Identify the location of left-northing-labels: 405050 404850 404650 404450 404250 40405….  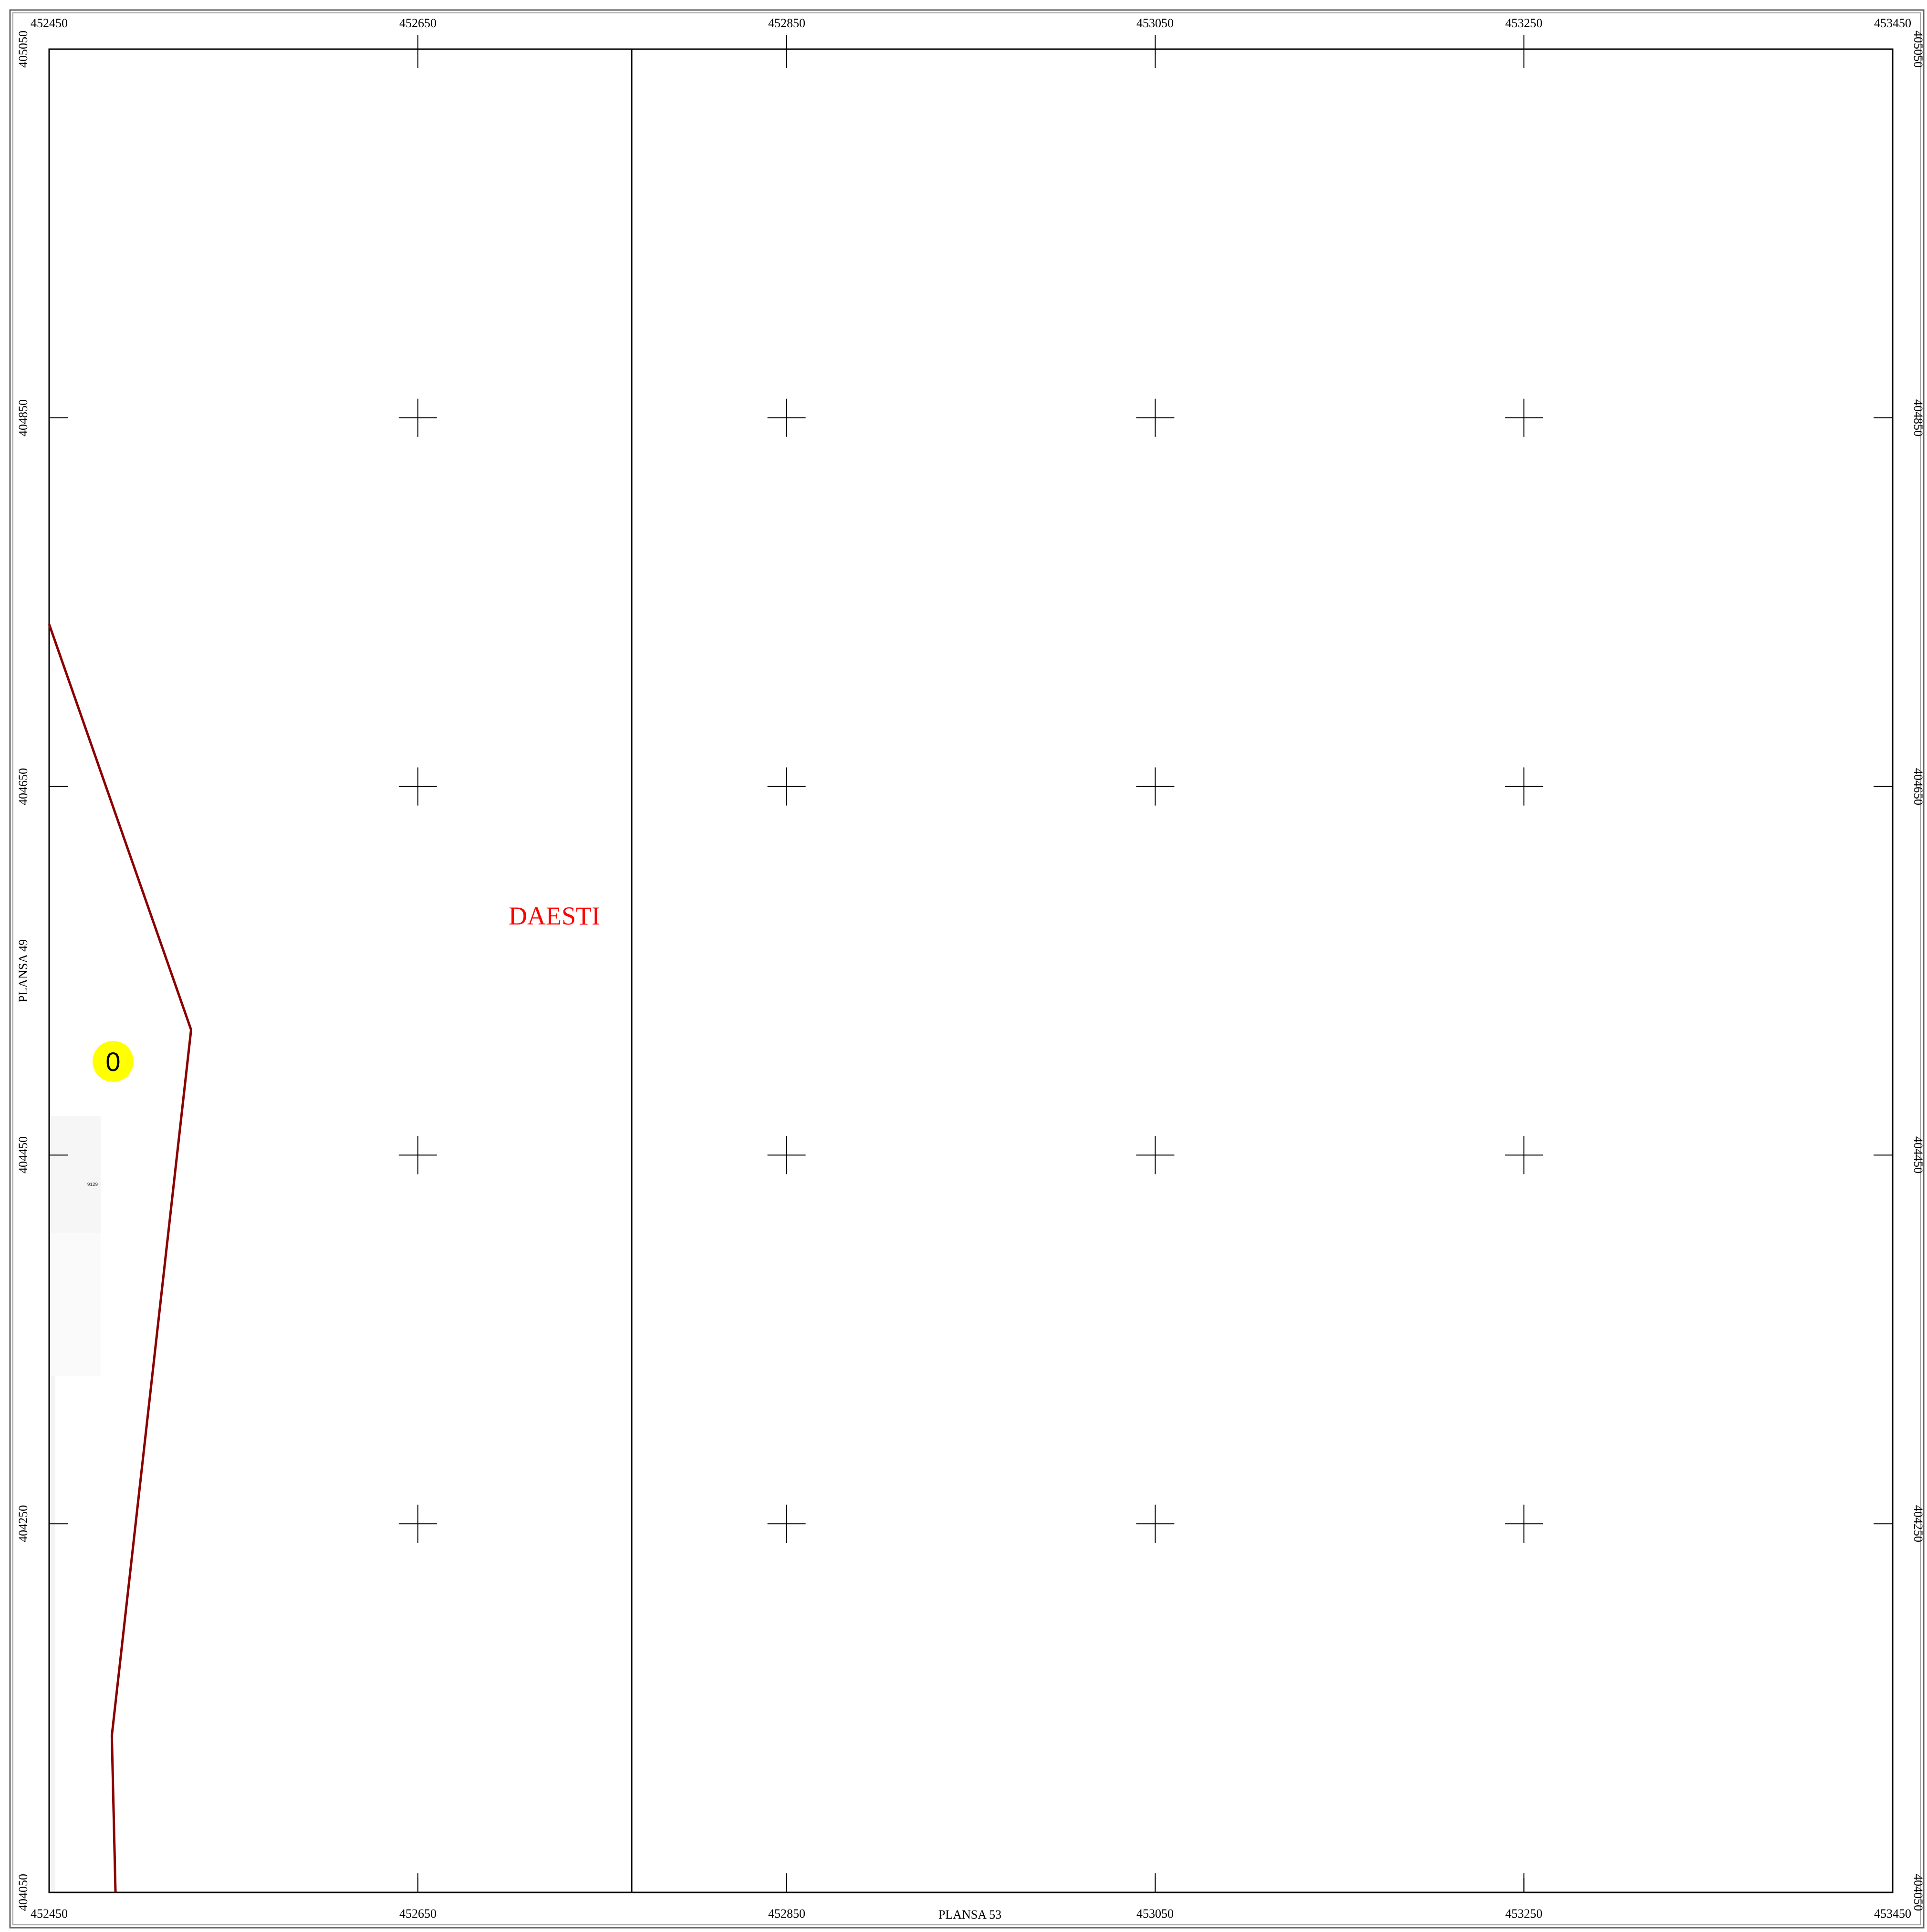
(23, 971).